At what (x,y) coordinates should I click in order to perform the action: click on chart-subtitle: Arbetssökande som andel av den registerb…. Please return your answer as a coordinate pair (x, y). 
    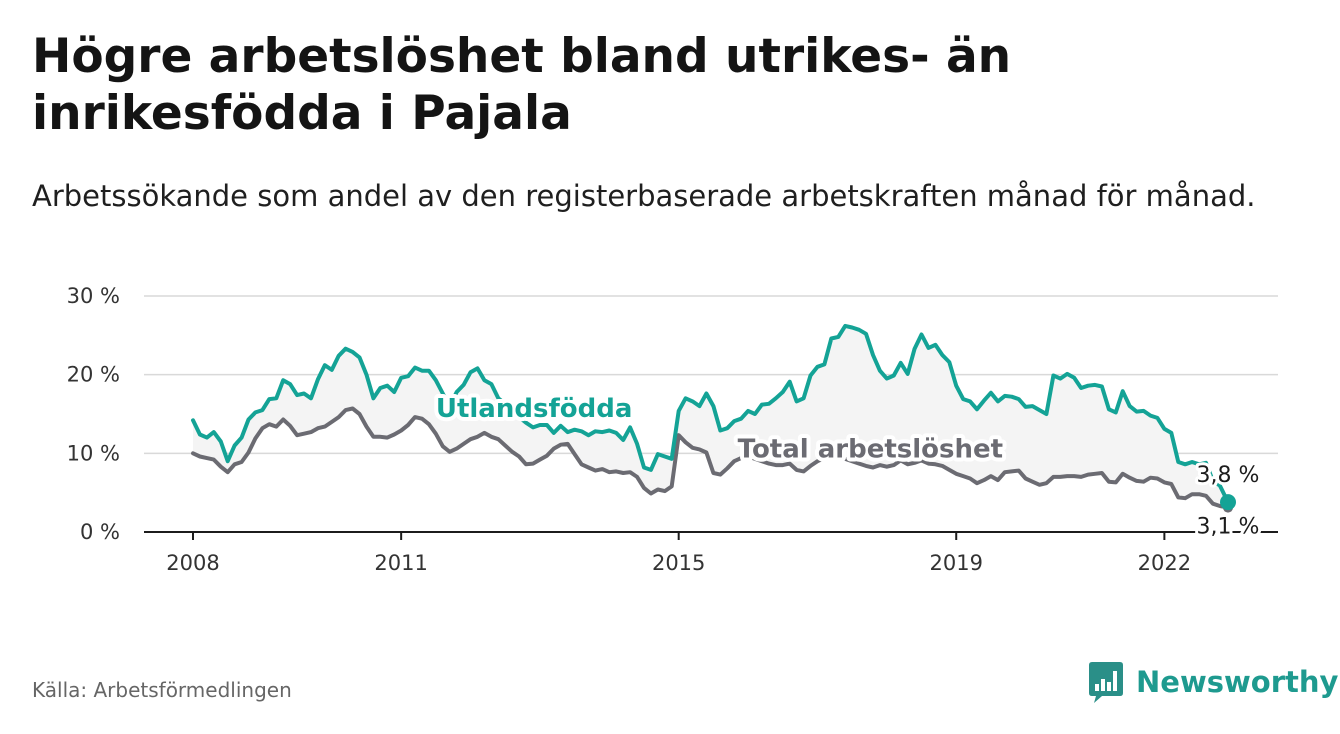
    Looking at the image, I should click on (644, 196).